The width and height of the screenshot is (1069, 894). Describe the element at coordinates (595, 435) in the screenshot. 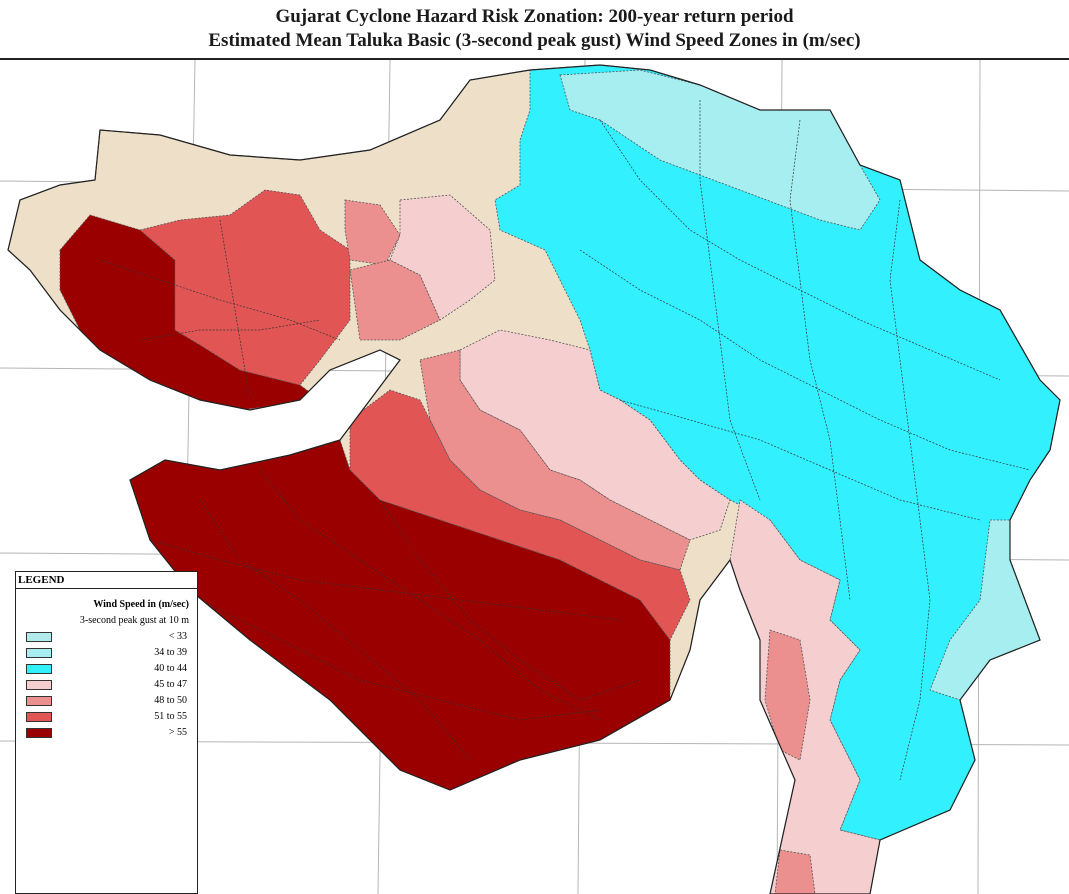

I see `zone-45-47-central` at that location.